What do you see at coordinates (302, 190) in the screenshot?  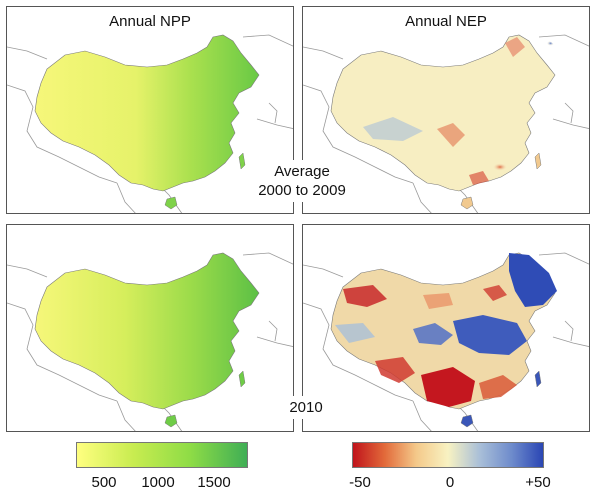 I see `average-label-line2: 2000 to 2009` at bounding box center [302, 190].